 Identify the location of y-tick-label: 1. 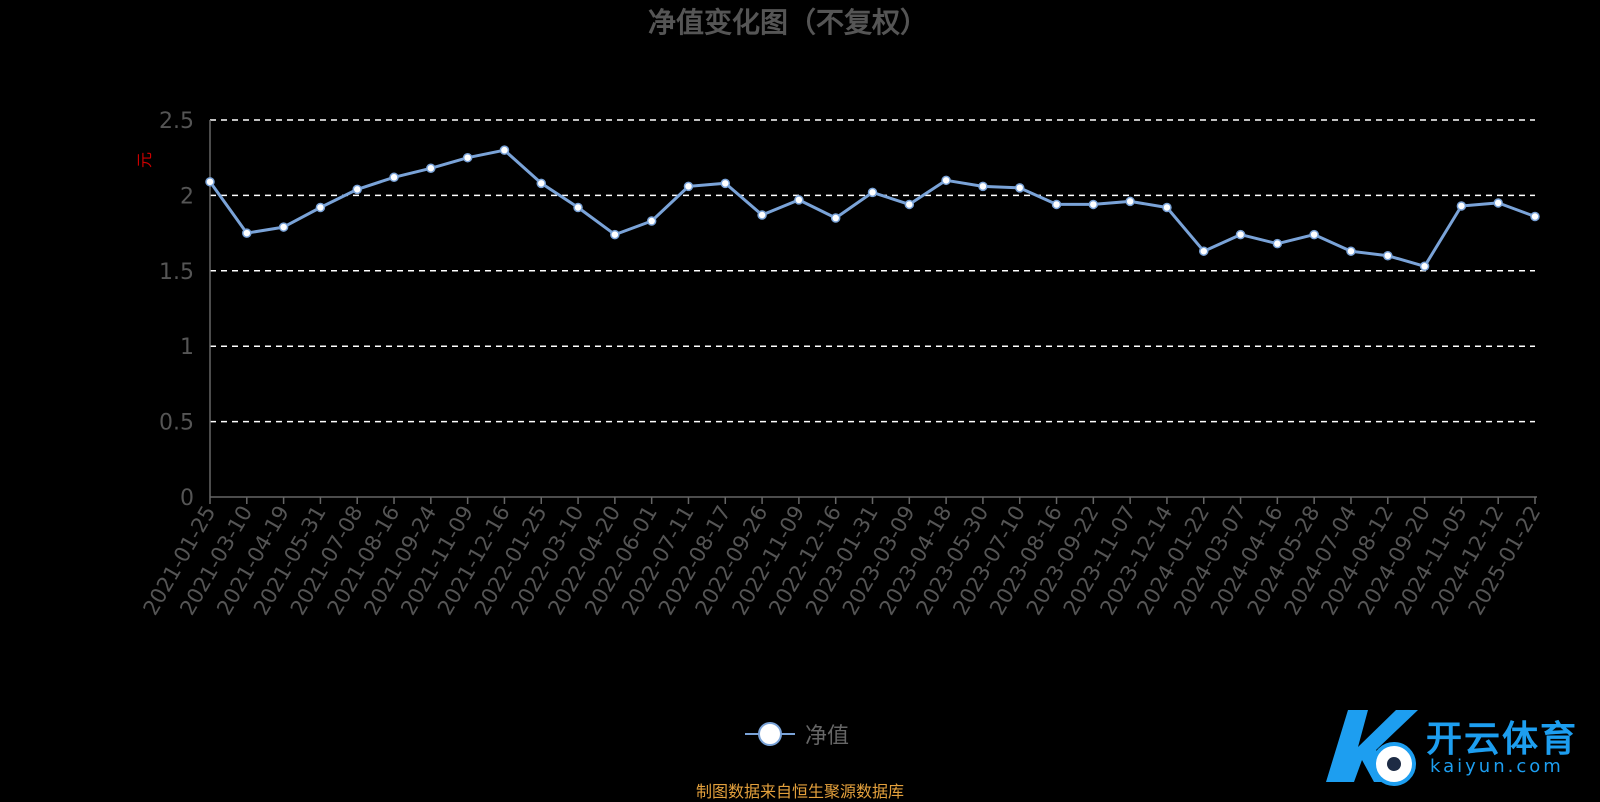
(187, 347).